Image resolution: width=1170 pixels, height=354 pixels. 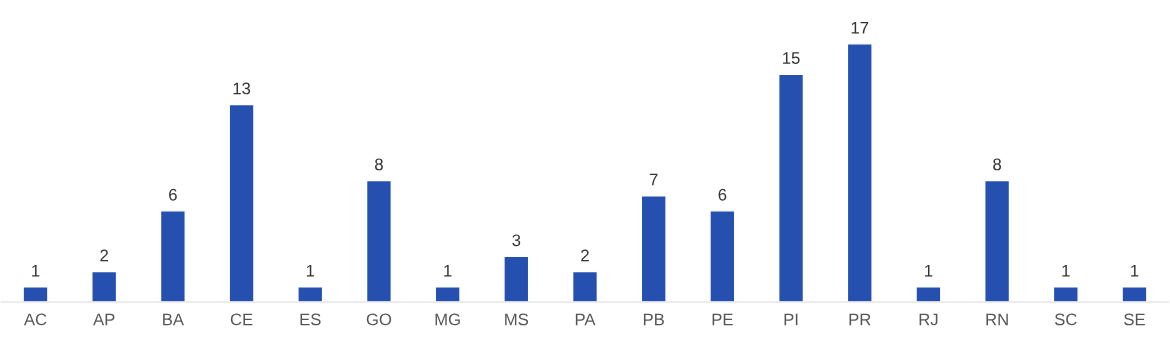 I want to click on x-tick-label: RN, so click(x=997, y=319).